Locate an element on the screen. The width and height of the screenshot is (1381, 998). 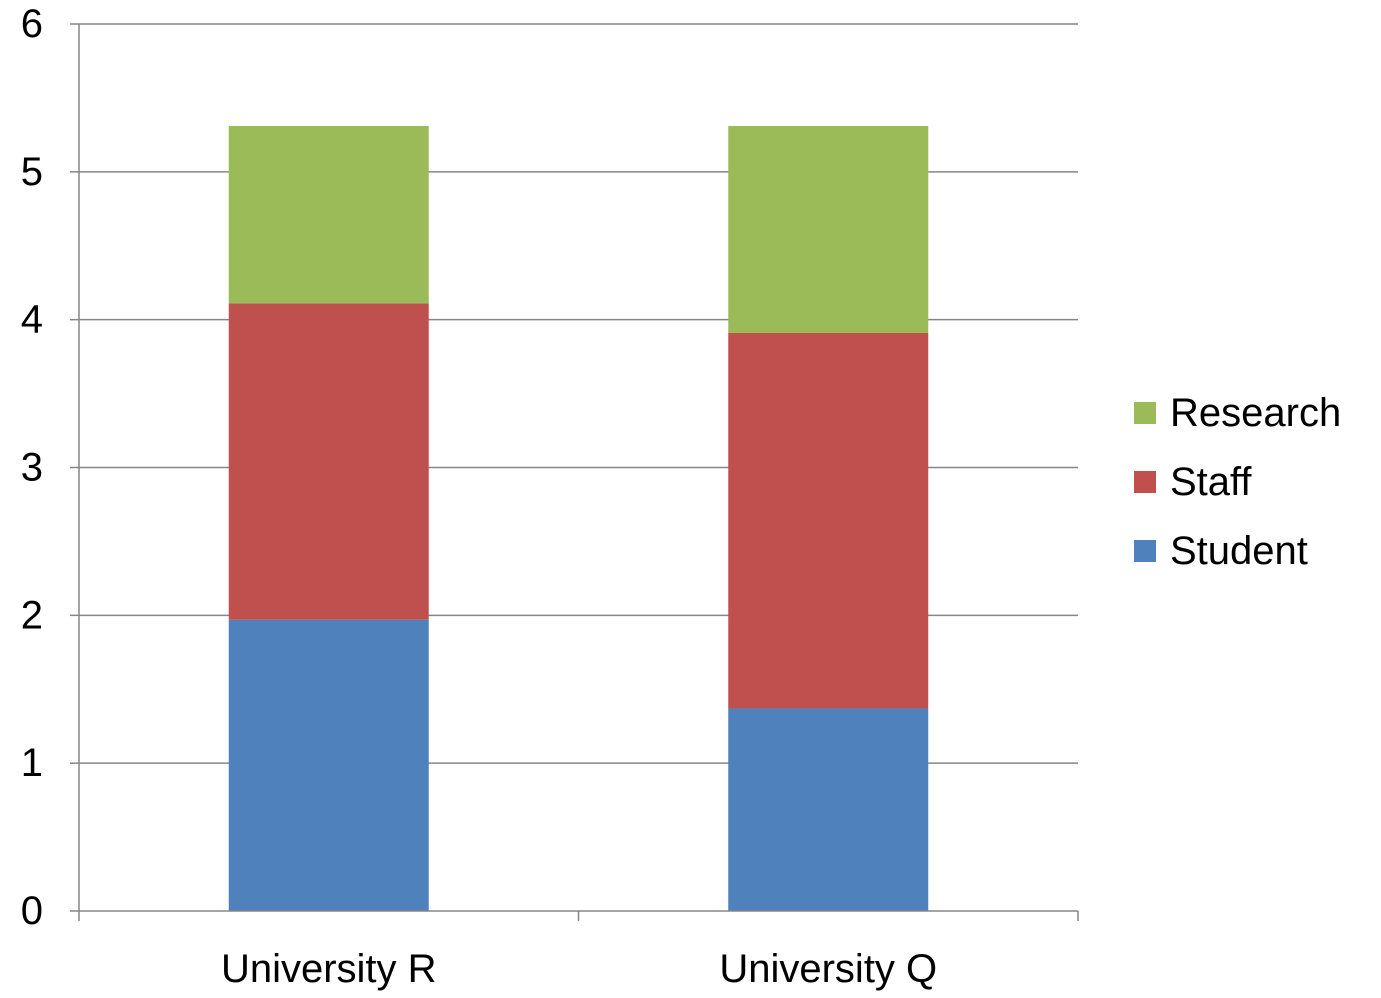
legend-swatch-research is located at coordinates (1145, 413).